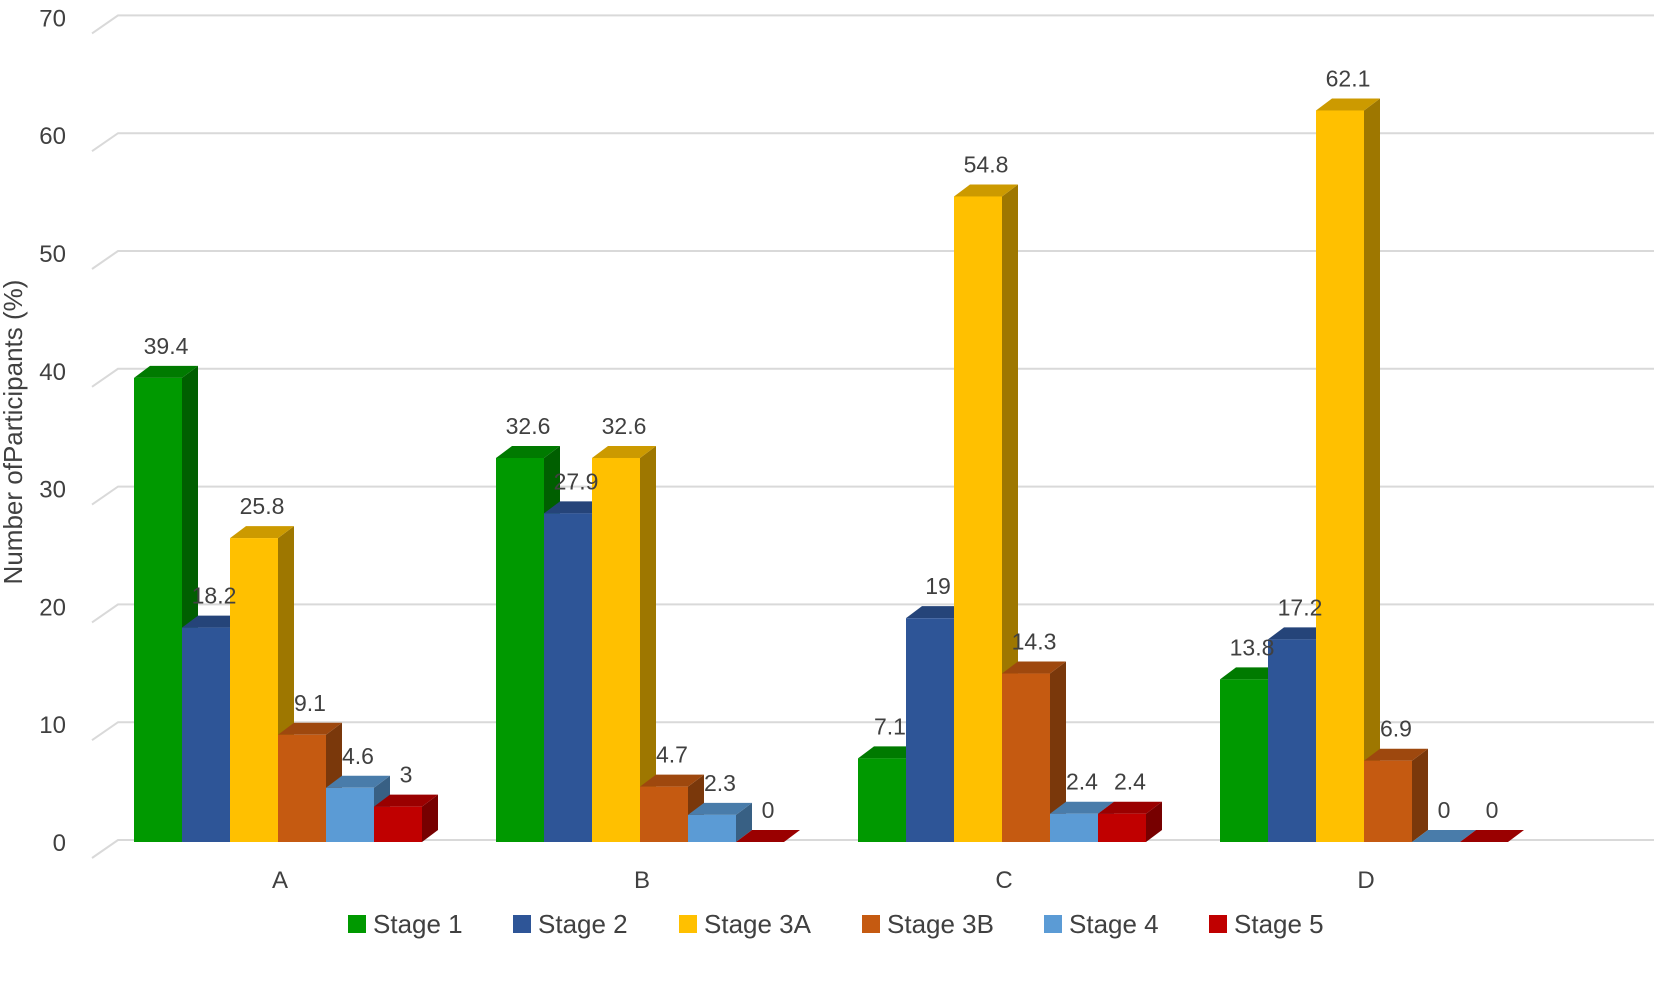 This screenshot has width=1654, height=997. What do you see at coordinates (262, 506) in the screenshot?
I see `data-label: 25.8` at bounding box center [262, 506].